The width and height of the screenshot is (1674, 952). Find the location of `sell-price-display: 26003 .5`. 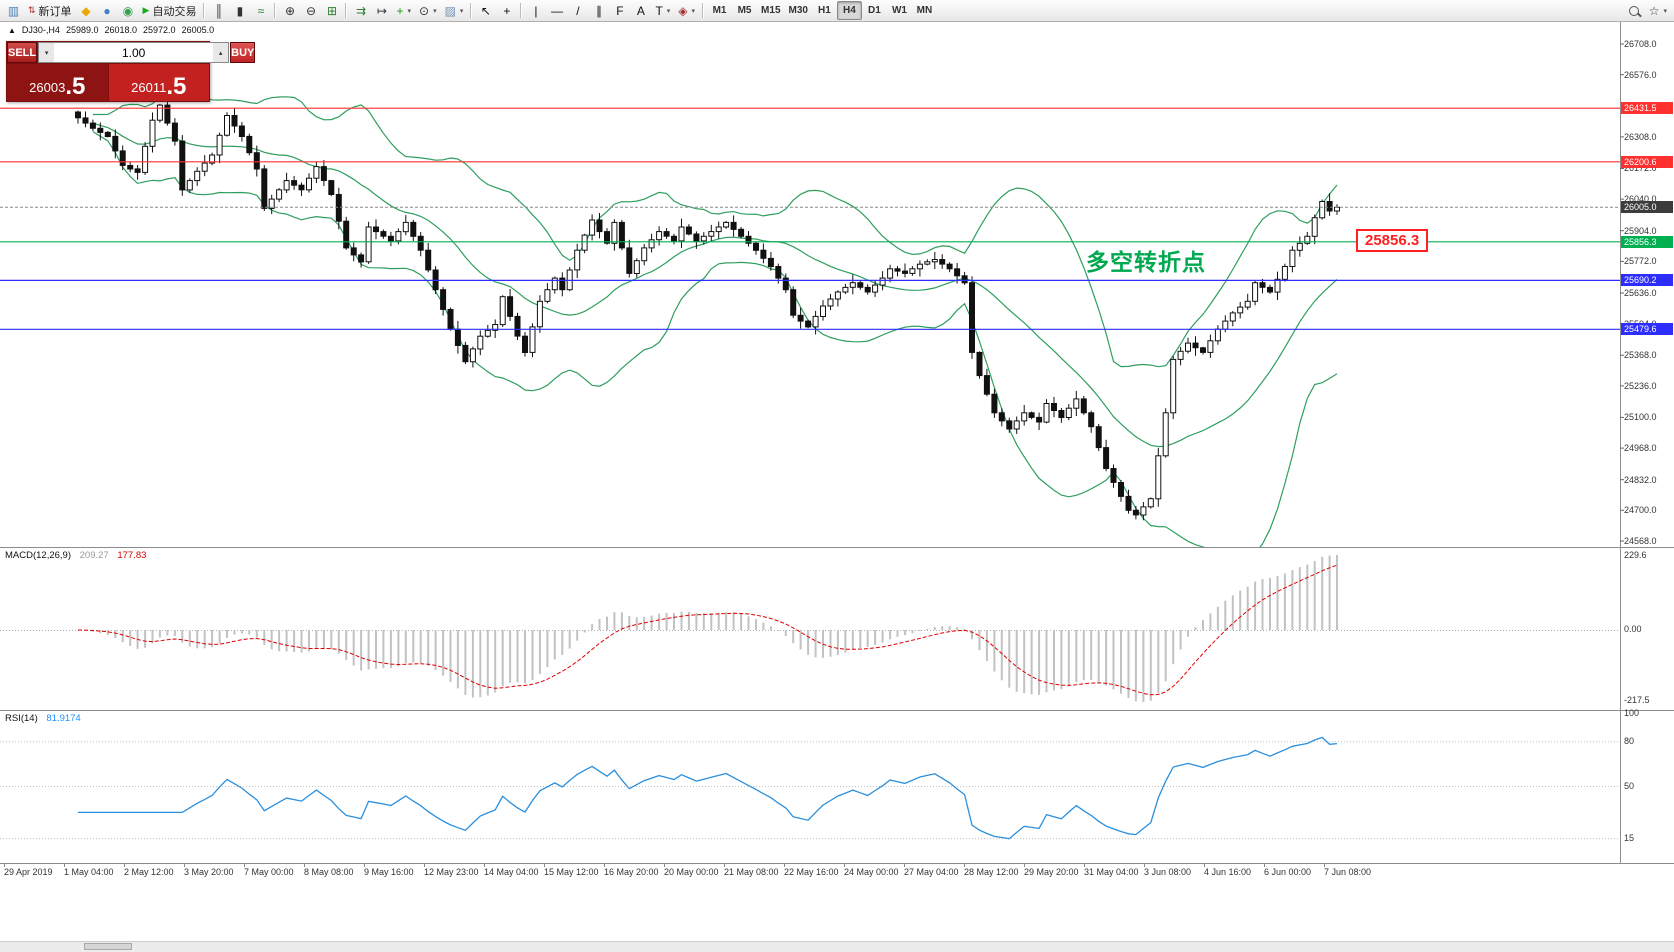

sell-price-display: 26003 .5 is located at coordinates (57, 82).